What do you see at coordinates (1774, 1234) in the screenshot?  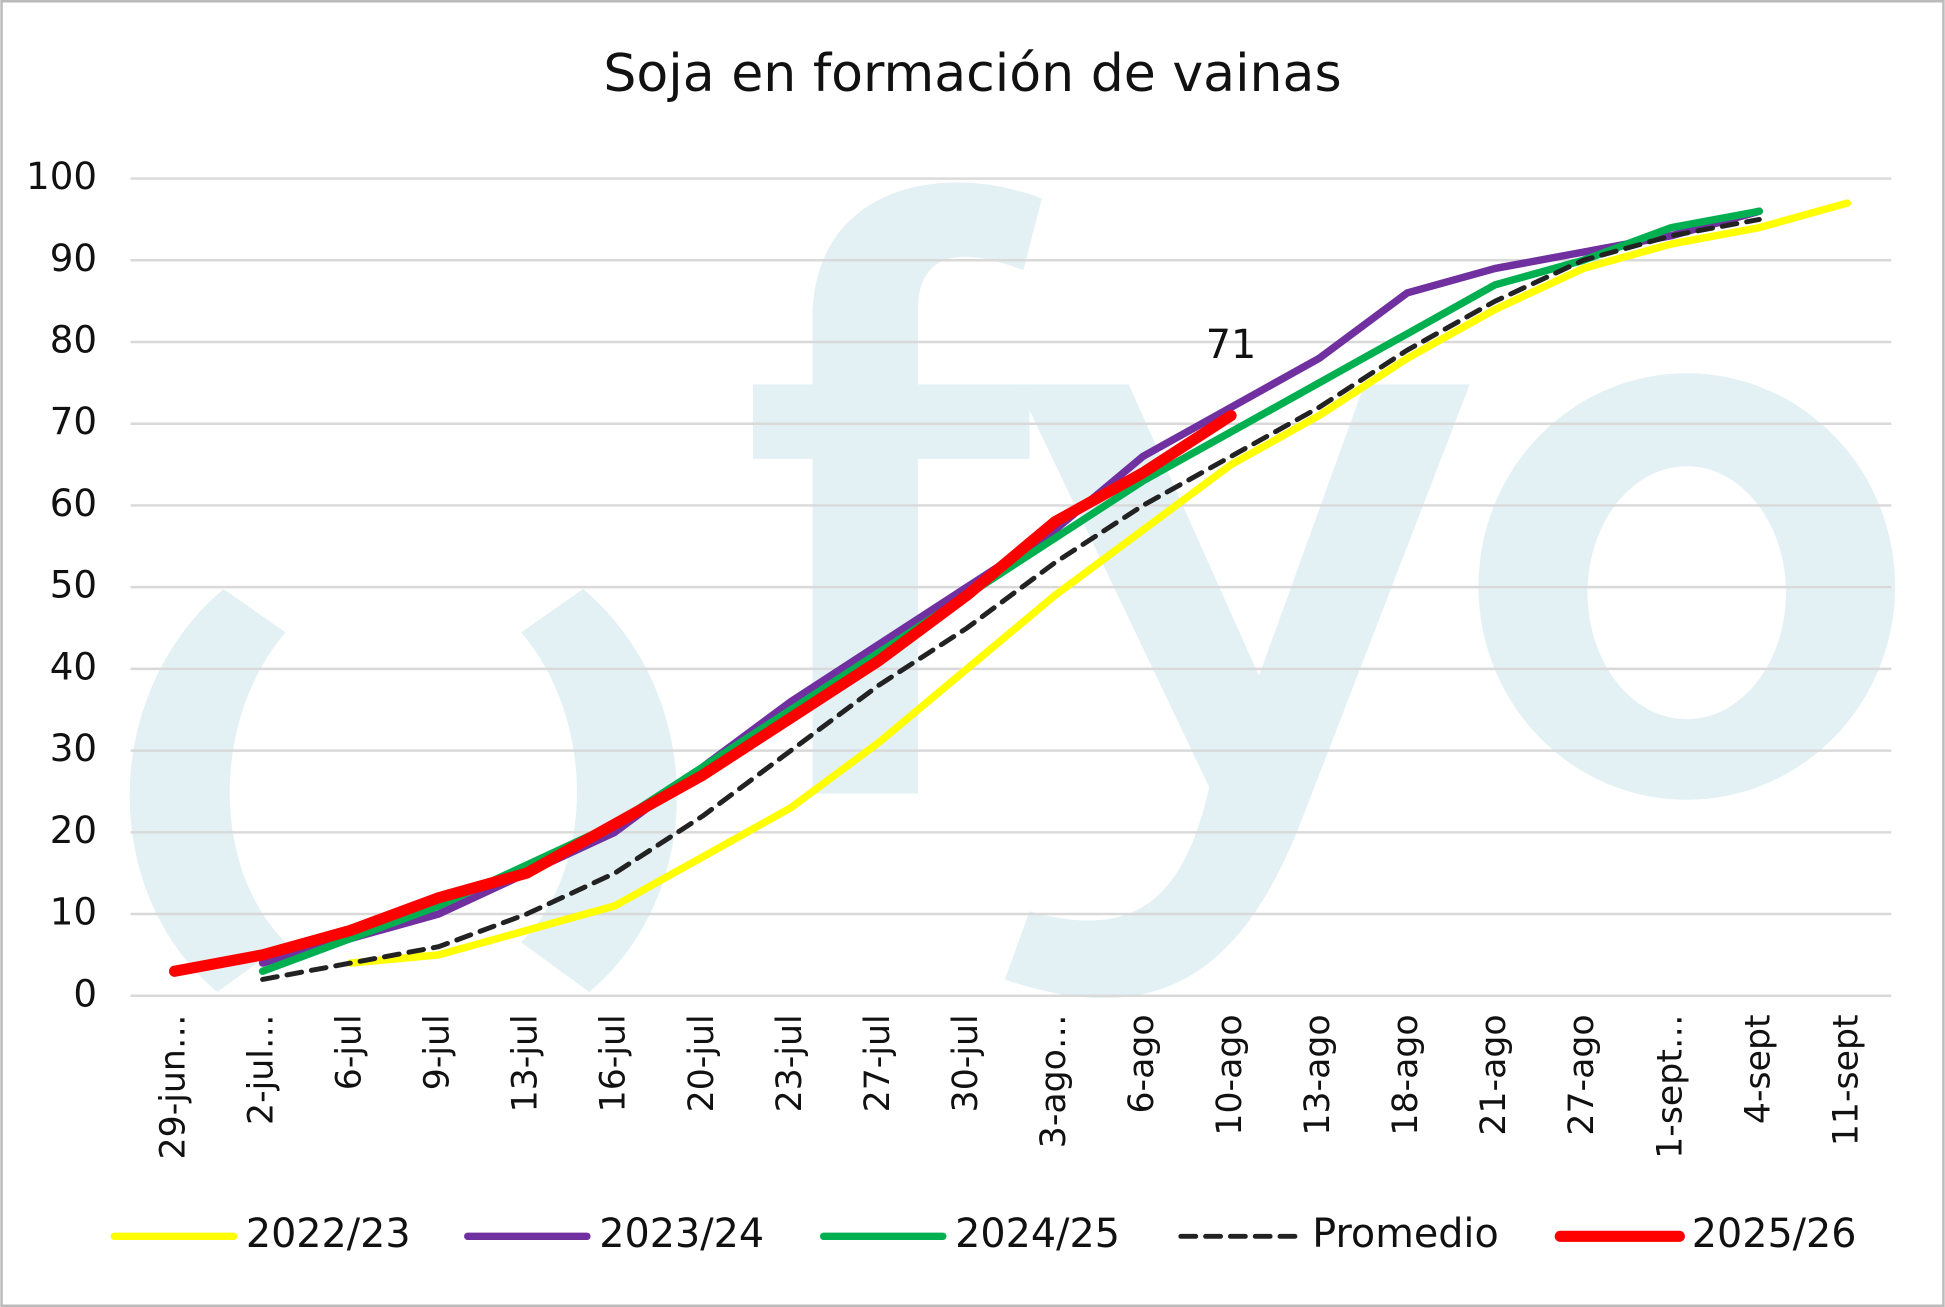 I see `legend-label: 2025/26` at bounding box center [1774, 1234].